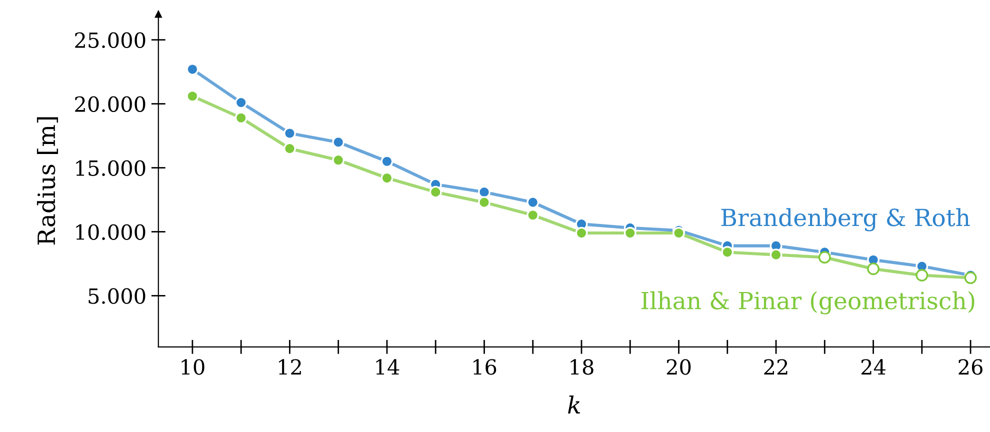 The width and height of the screenshot is (990, 432). What do you see at coordinates (808, 302) in the screenshot?
I see `series-label: Ilhan & Pinar (geometrisch)` at bounding box center [808, 302].